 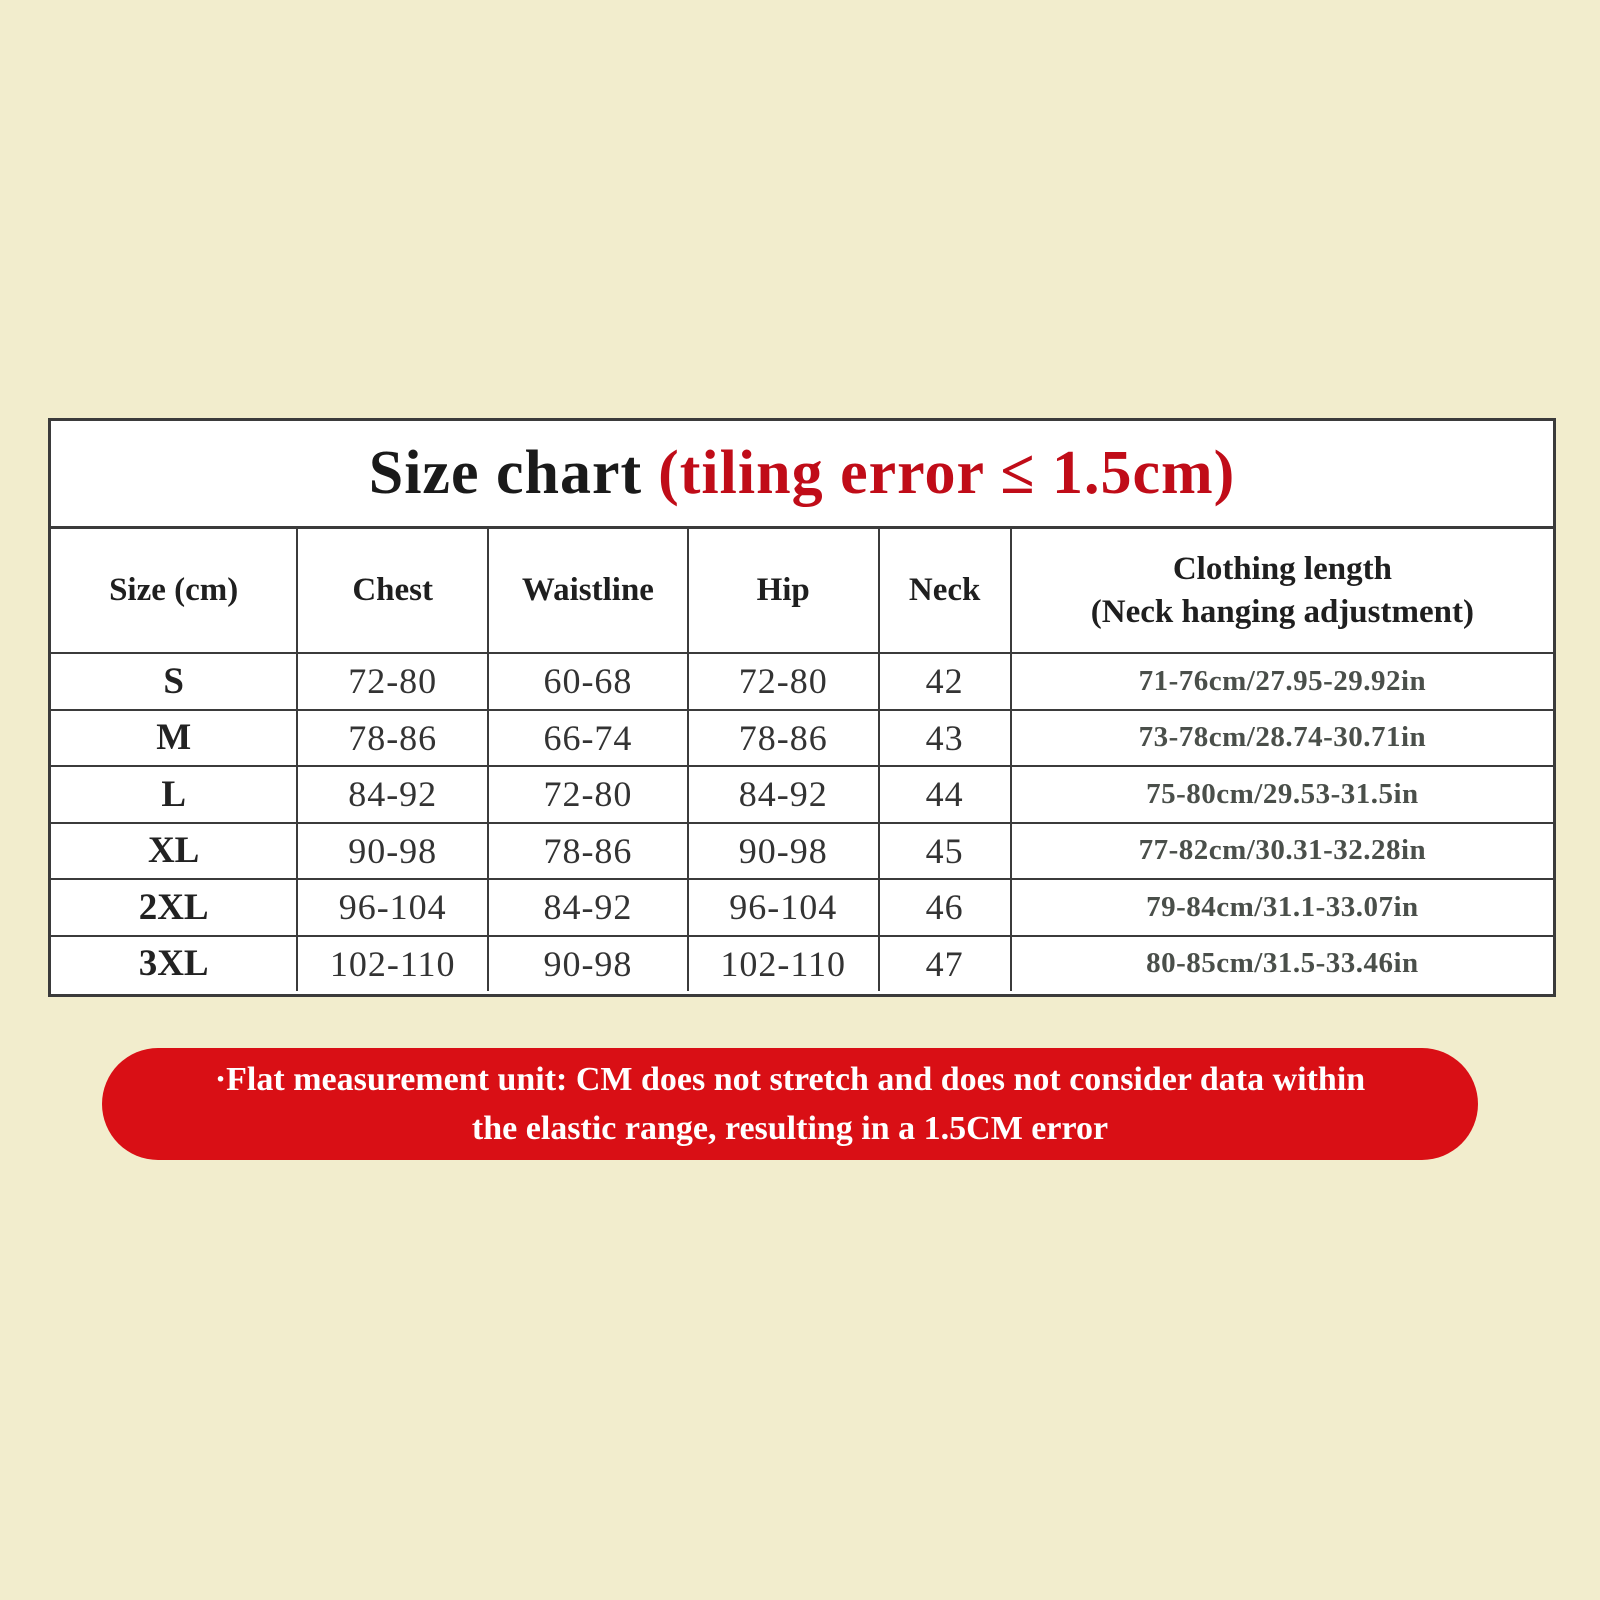 What do you see at coordinates (505, 473) in the screenshot?
I see `size-chart-title-text: Size chart` at bounding box center [505, 473].